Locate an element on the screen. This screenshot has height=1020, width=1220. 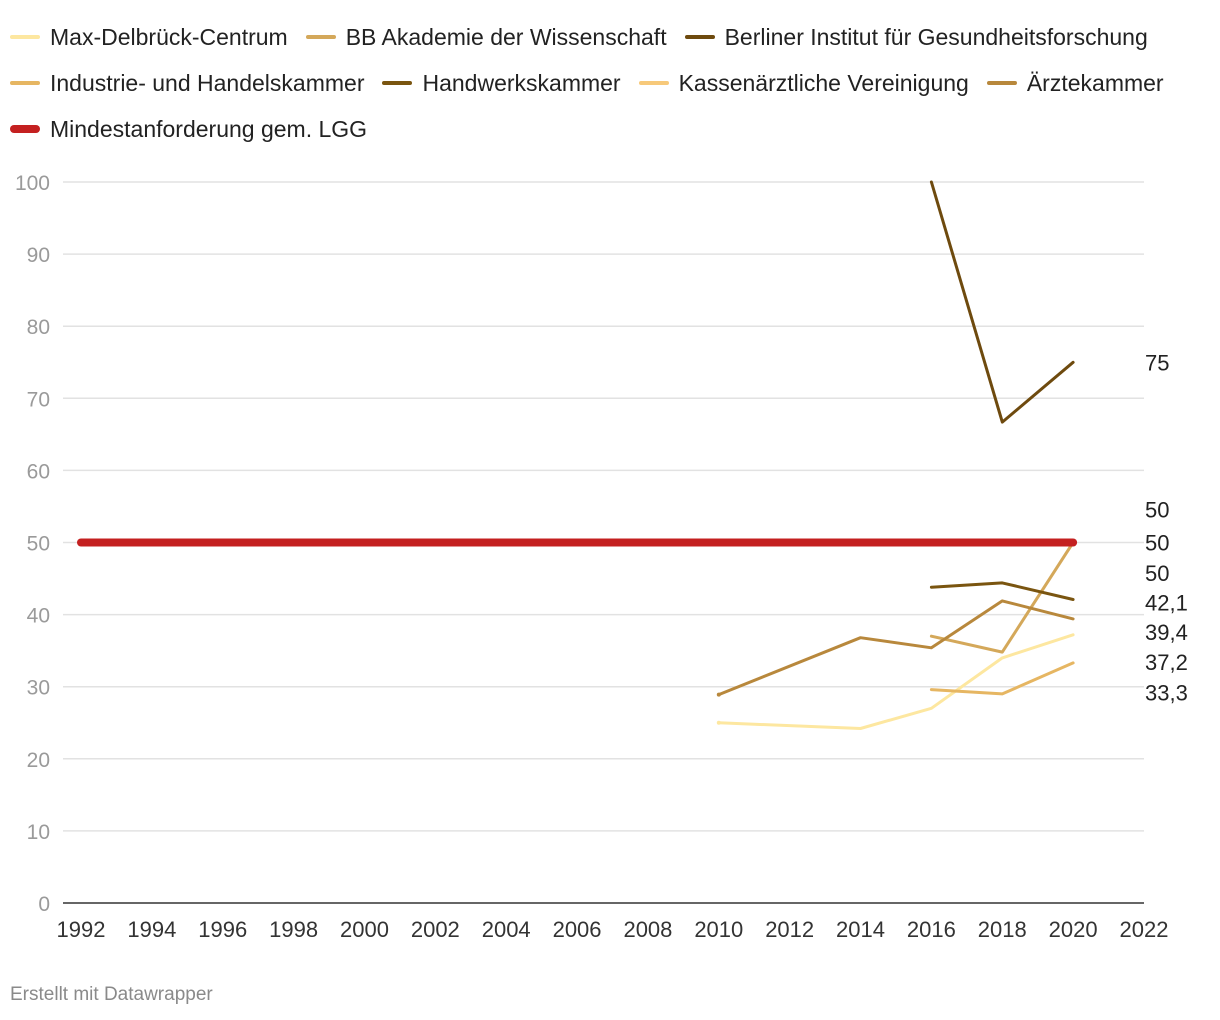
y-tick-label: 20 is located at coordinates (38, 760).